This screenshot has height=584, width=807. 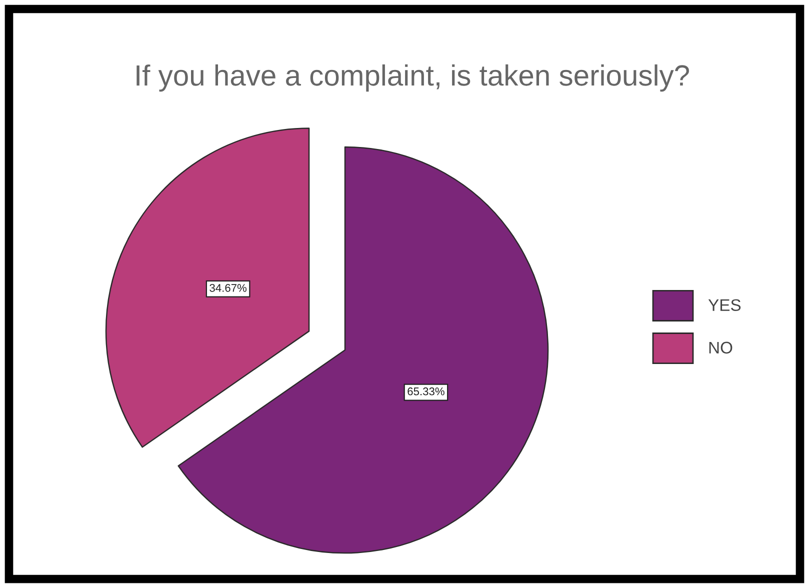 I want to click on data-label: 65.33%, so click(x=426, y=391).